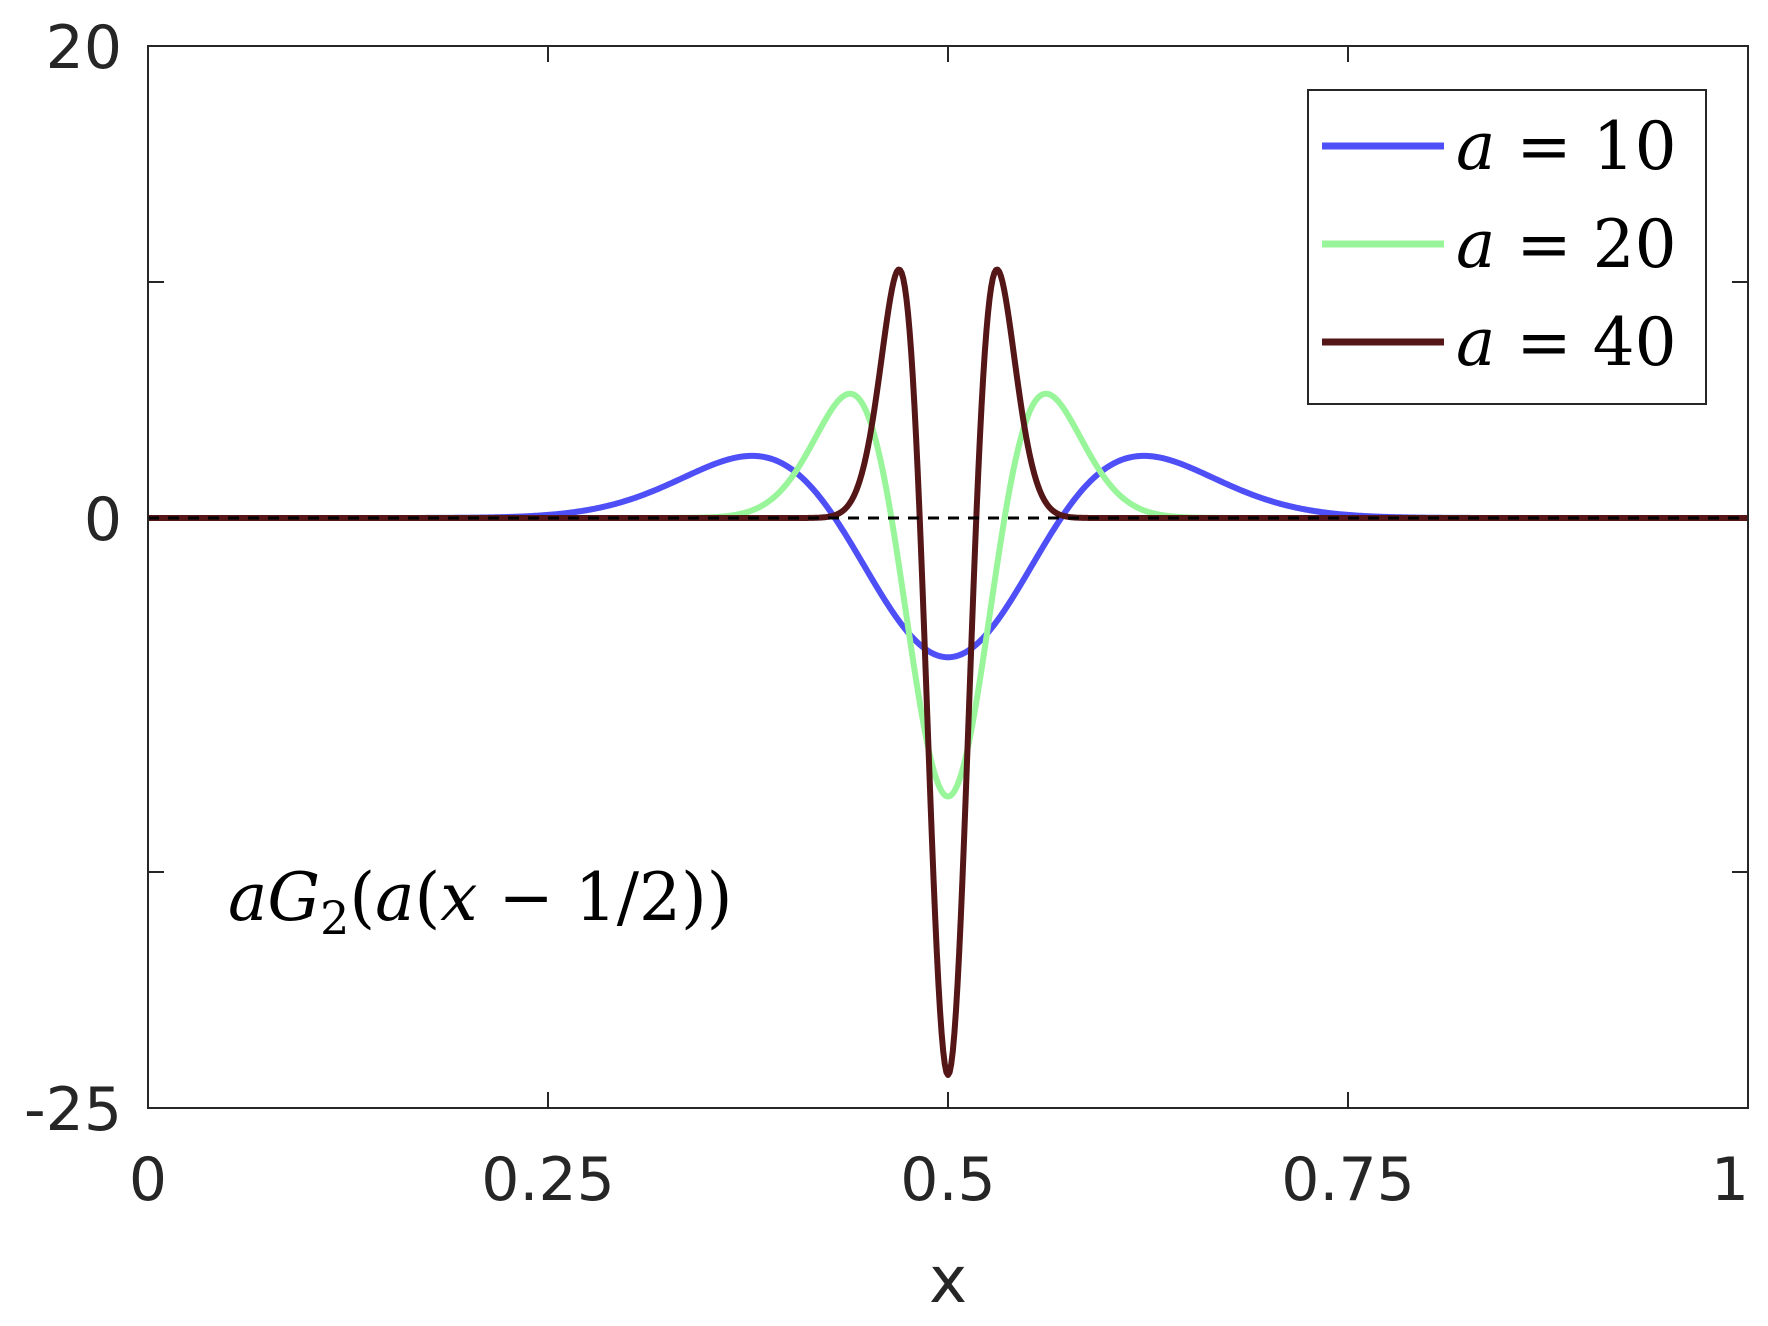  I want to click on x-tick-label: 0.75, so click(1348, 1180).